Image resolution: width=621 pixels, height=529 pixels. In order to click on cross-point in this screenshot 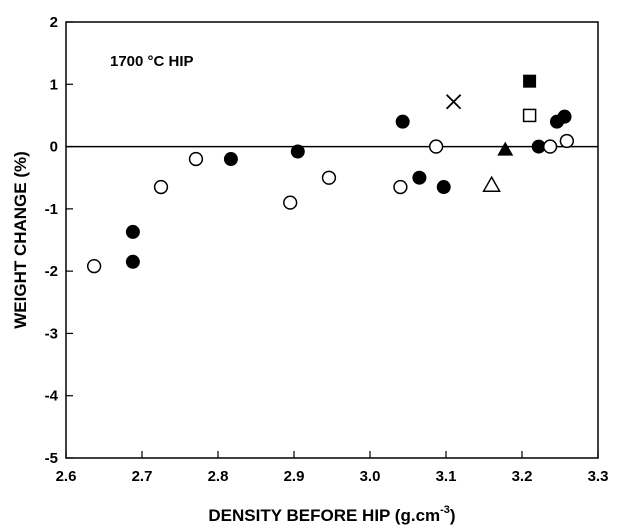, I will do `click(453, 102)`.